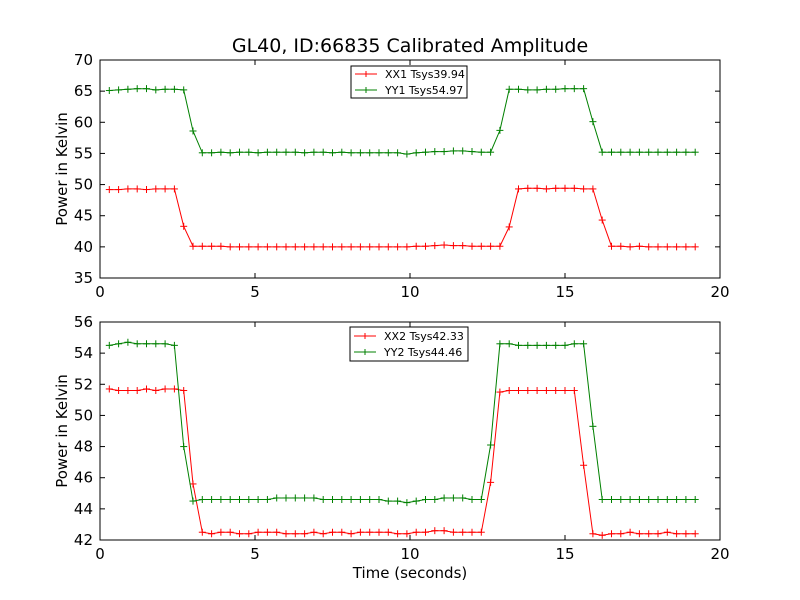 The height and width of the screenshot is (600, 800). I want to click on top-y-tick-label: 70, so click(83, 60).